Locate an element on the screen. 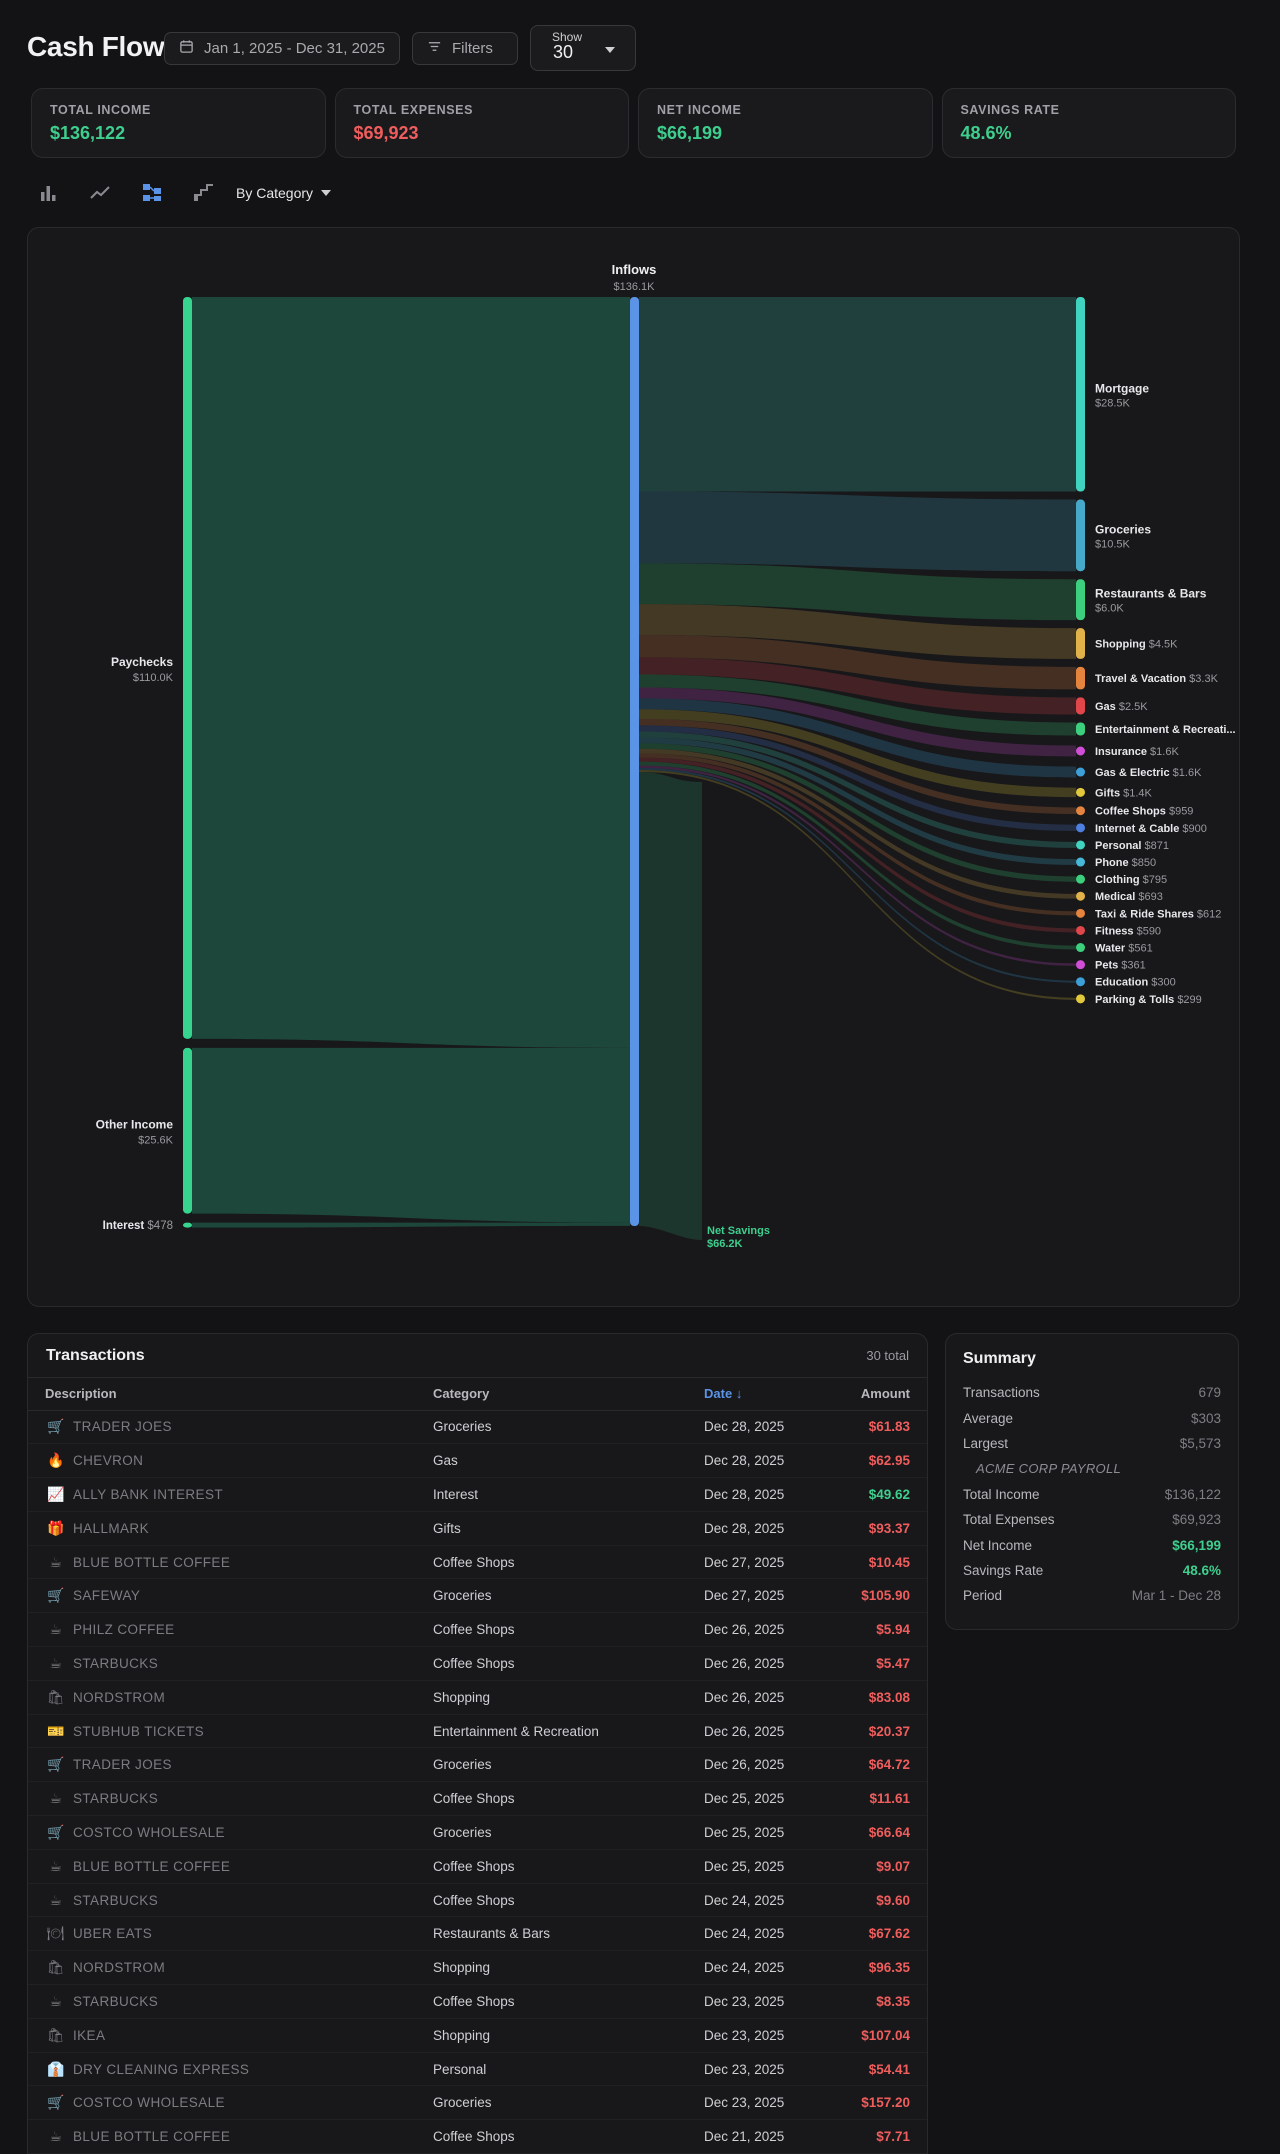  row-amount: $11.61 is located at coordinates (876, 1799).